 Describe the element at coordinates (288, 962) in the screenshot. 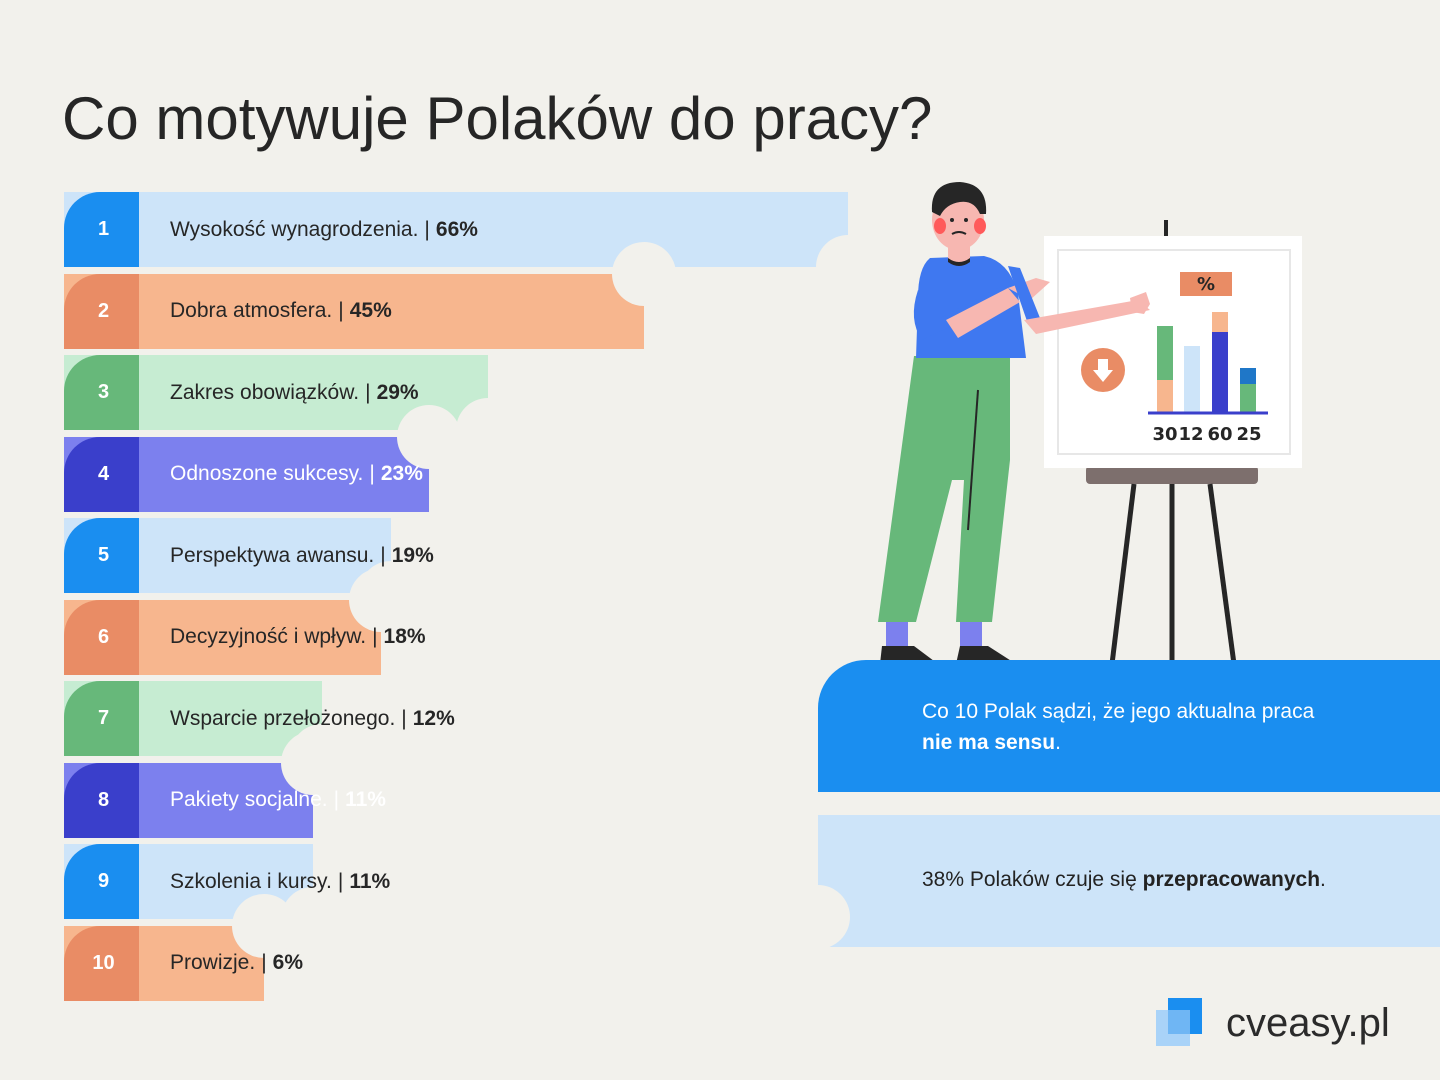

I see `bar-value: 6%` at that location.